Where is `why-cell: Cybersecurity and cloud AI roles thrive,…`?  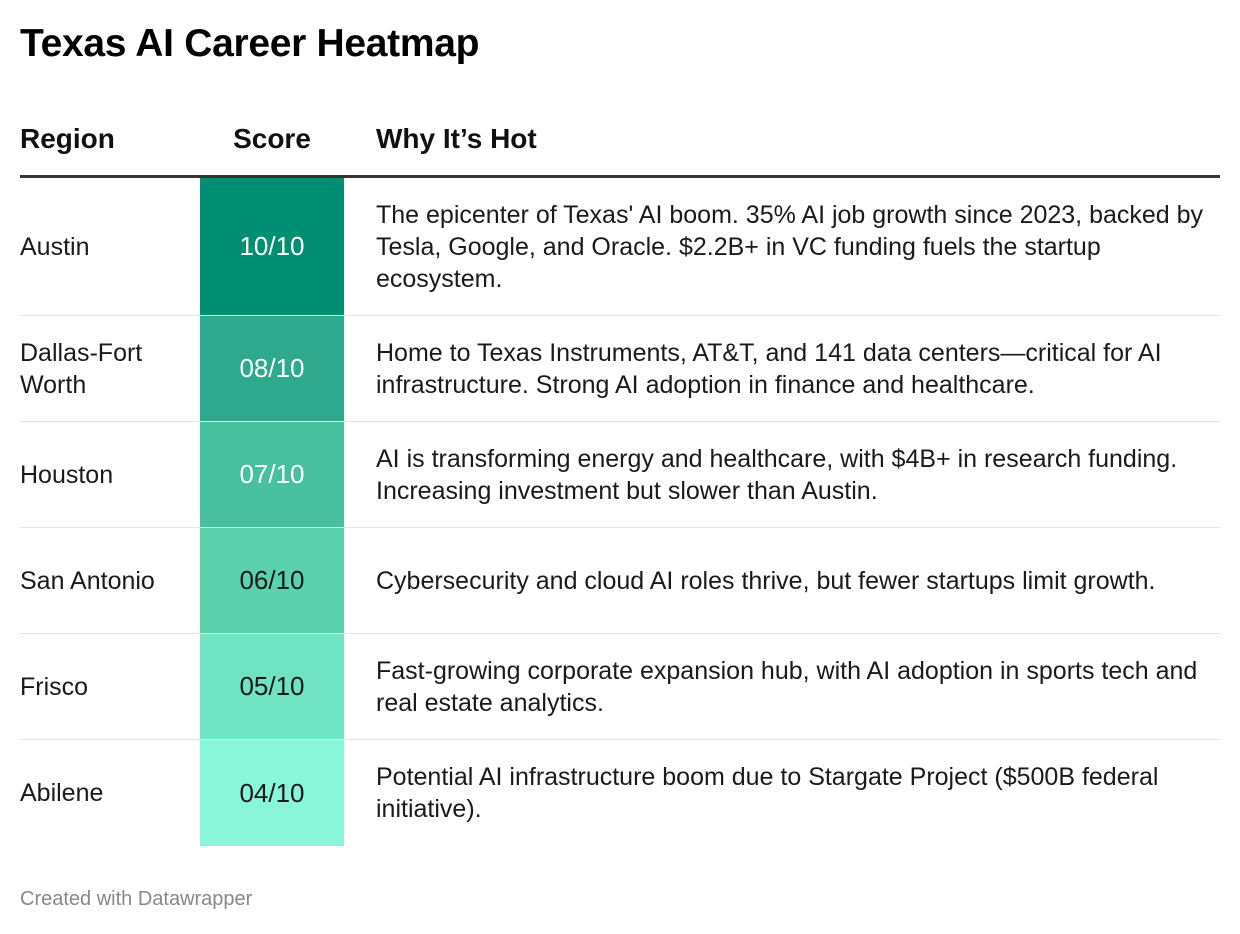
why-cell: Cybersecurity and cloud AI roles thrive,… is located at coordinates (766, 580).